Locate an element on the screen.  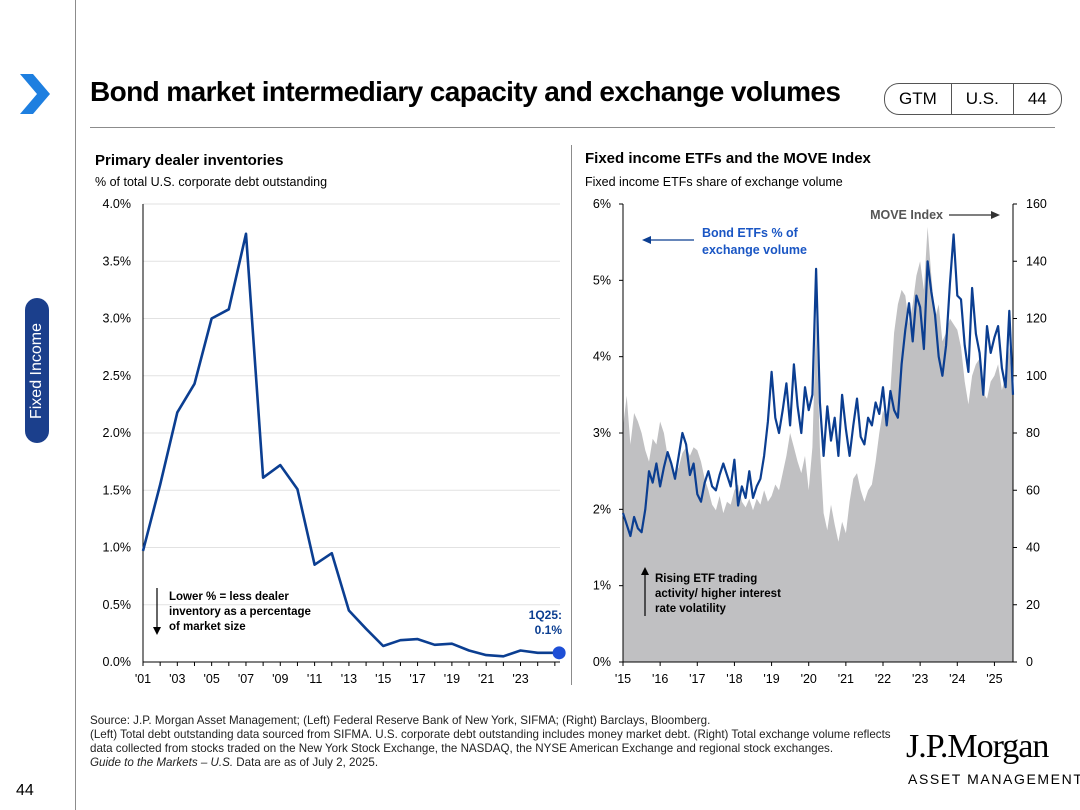
tag-page: 44 is located at coordinates (1036, 99).